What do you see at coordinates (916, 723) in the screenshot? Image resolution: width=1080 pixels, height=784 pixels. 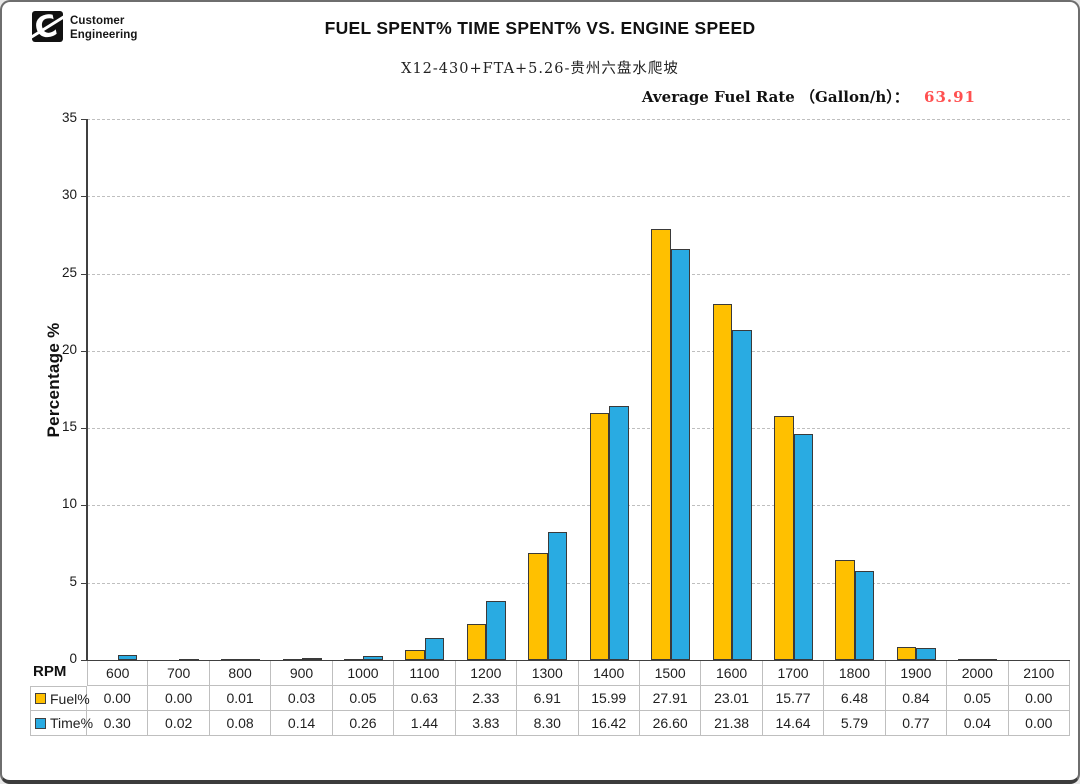 I see `time-value-cell-1900: 0.77` at bounding box center [916, 723].